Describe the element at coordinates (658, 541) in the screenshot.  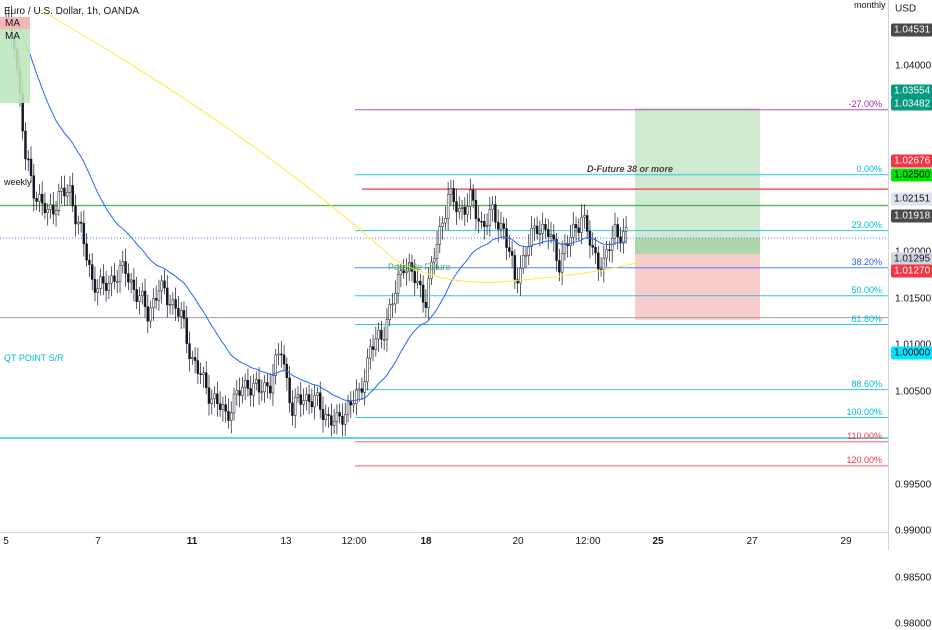
I see `time-tick: 25` at that location.